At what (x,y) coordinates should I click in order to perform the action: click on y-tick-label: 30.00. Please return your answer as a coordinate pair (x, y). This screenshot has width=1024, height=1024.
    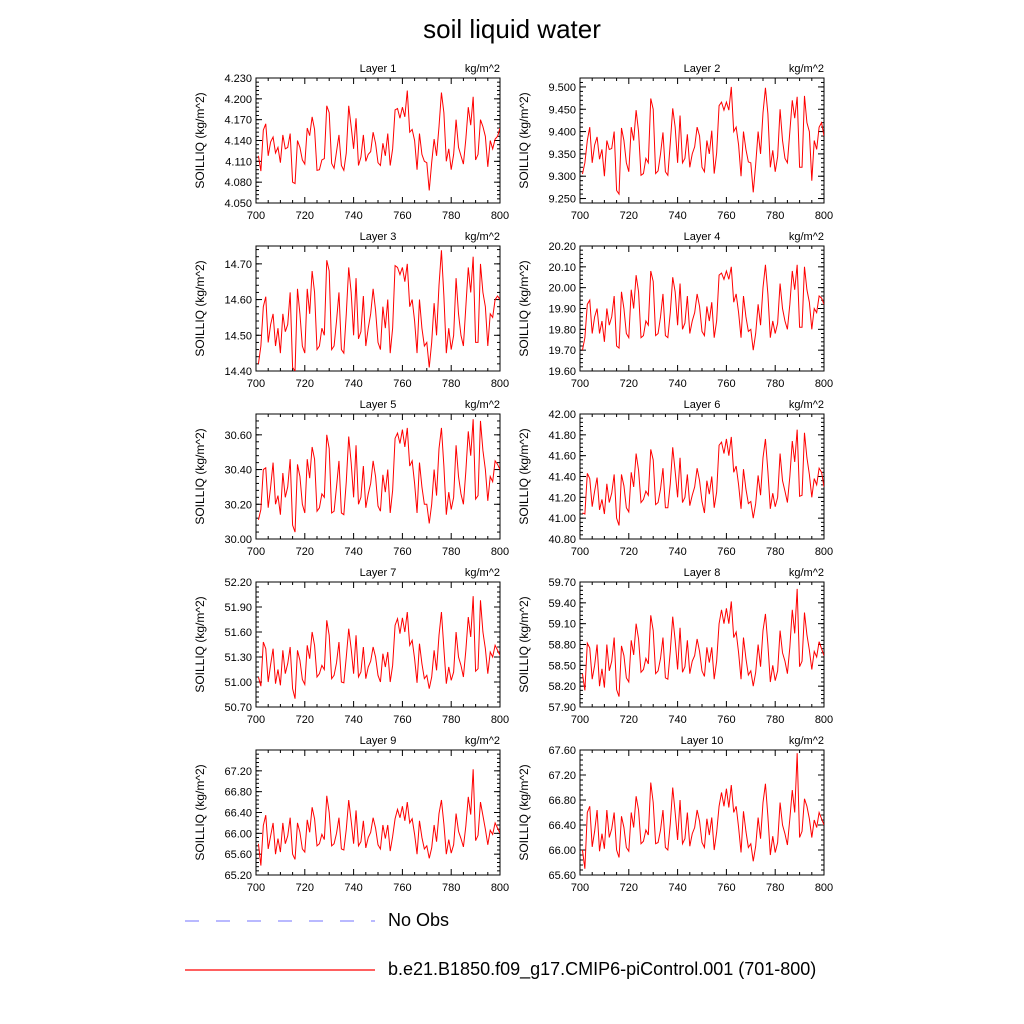
    Looking at the image, I should click on (238, 540).